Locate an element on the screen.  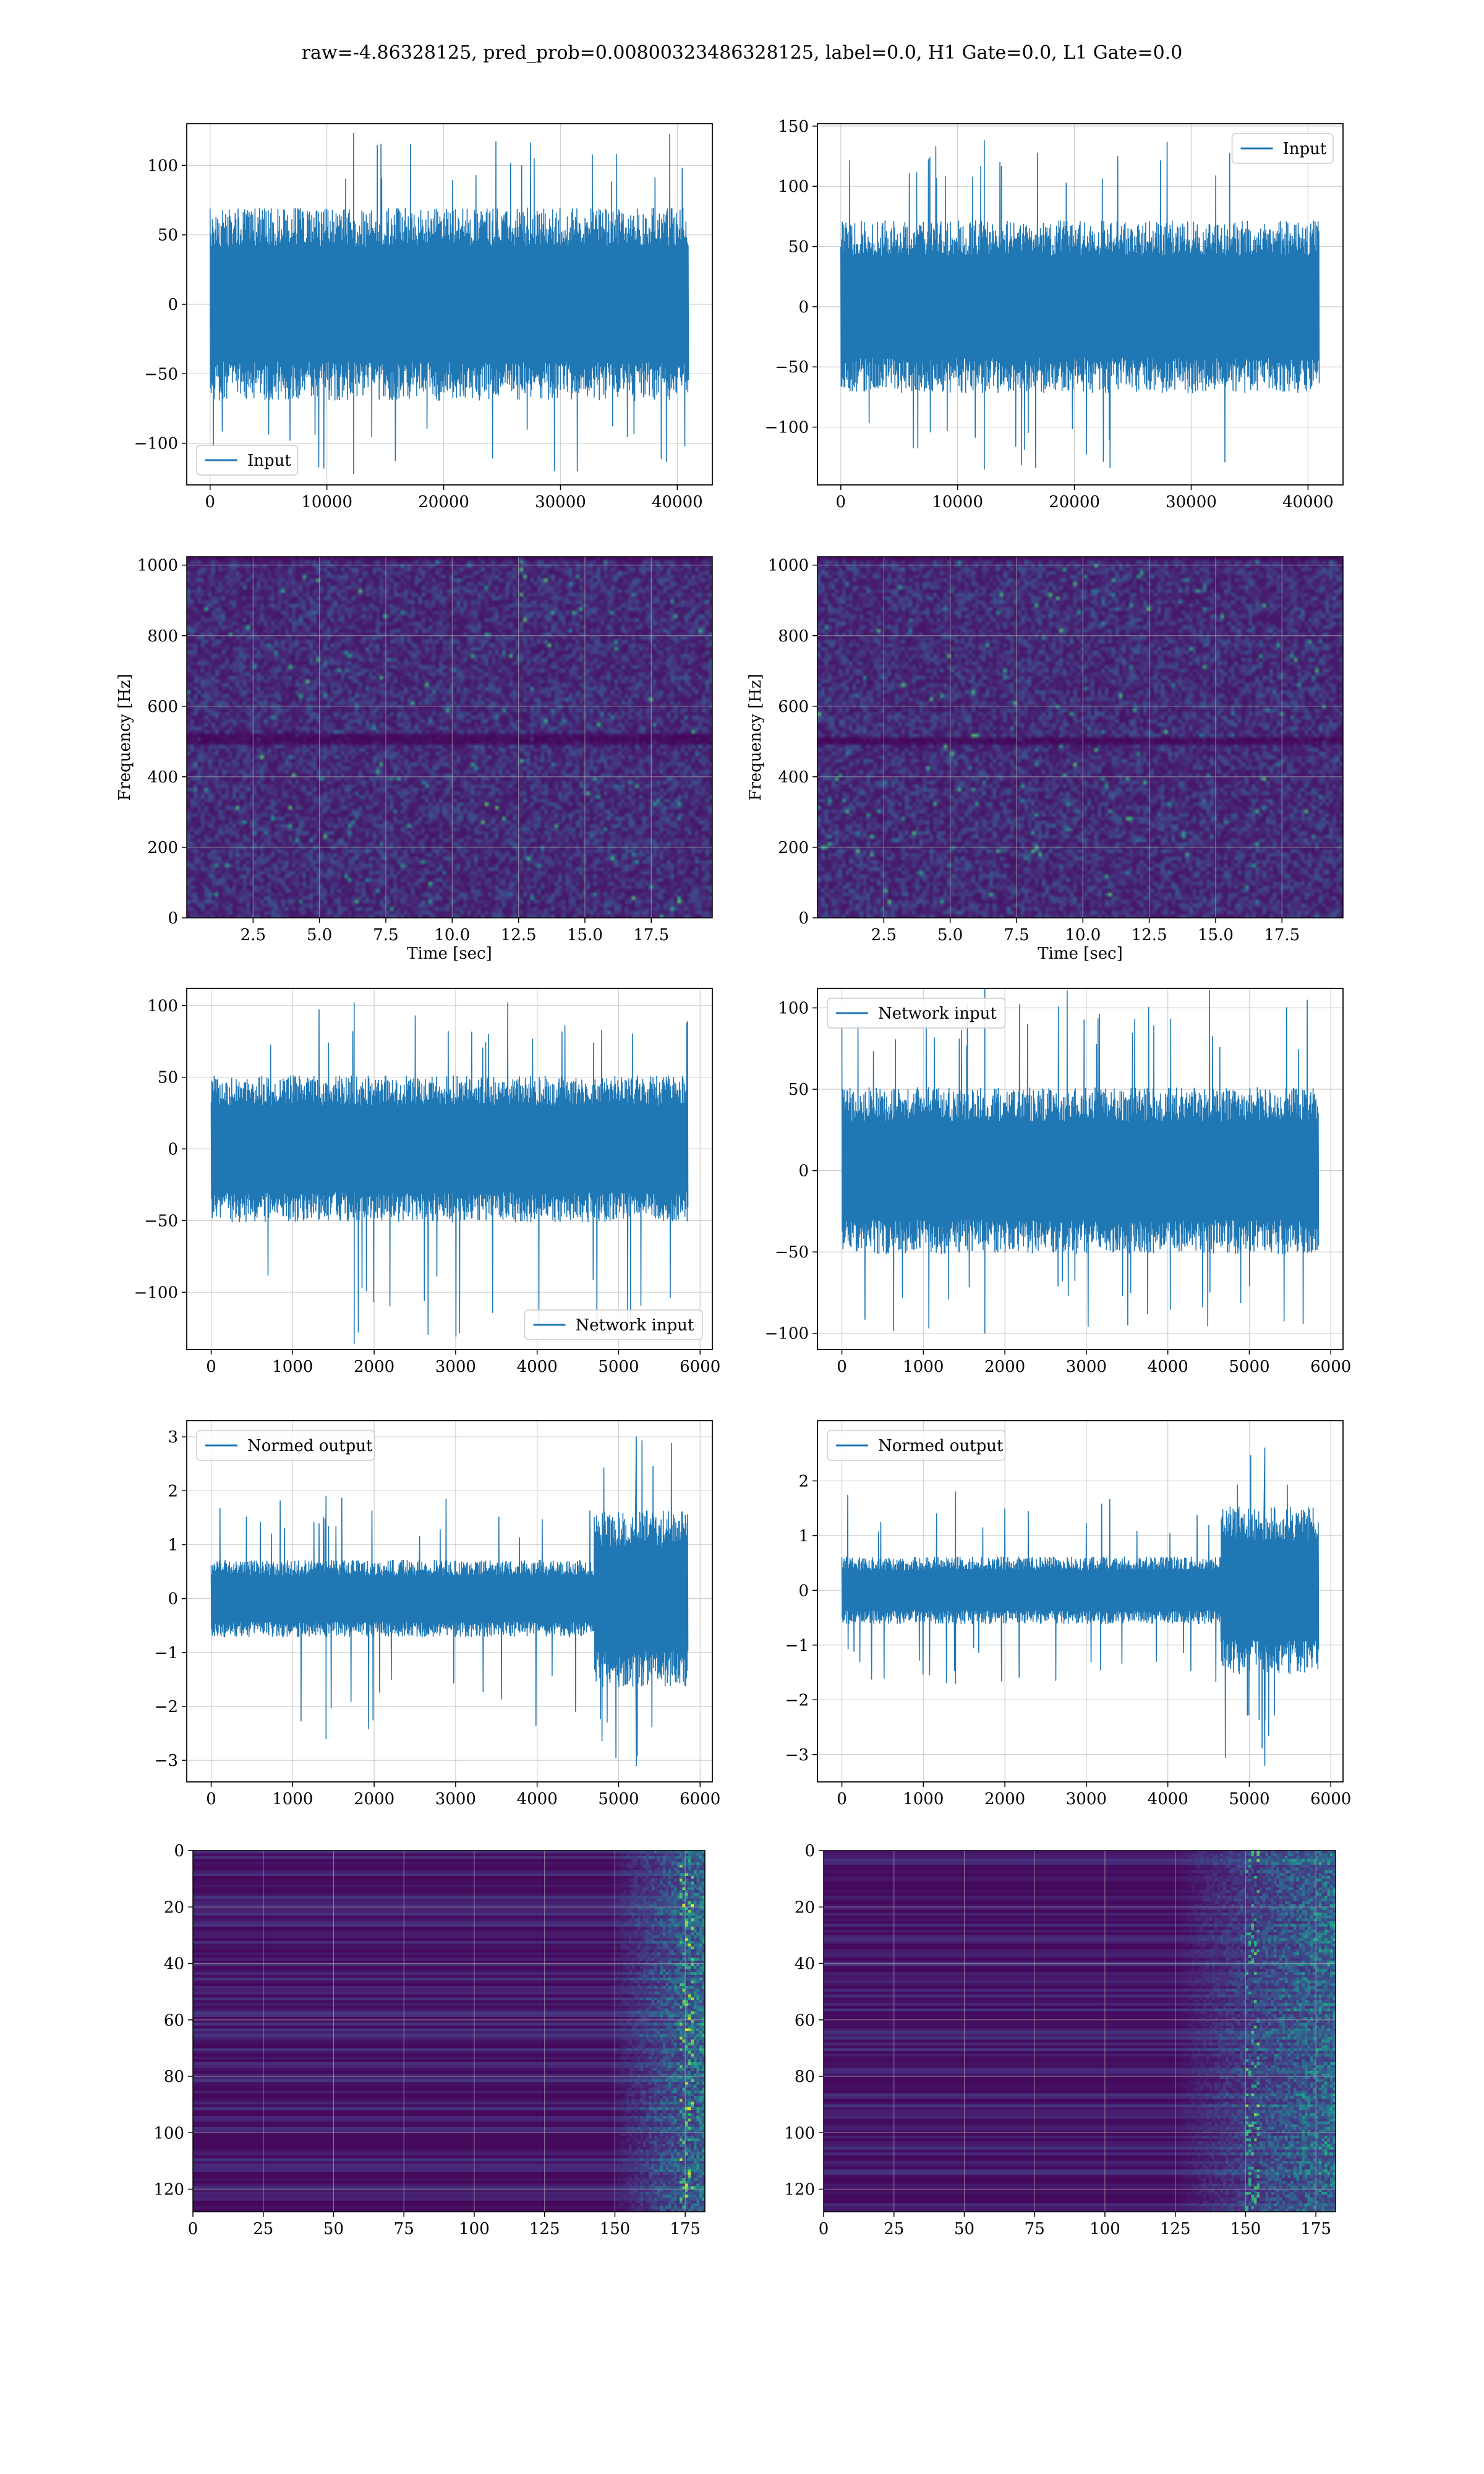
y-tick-label: 800 is located at coordinates (793, 636).